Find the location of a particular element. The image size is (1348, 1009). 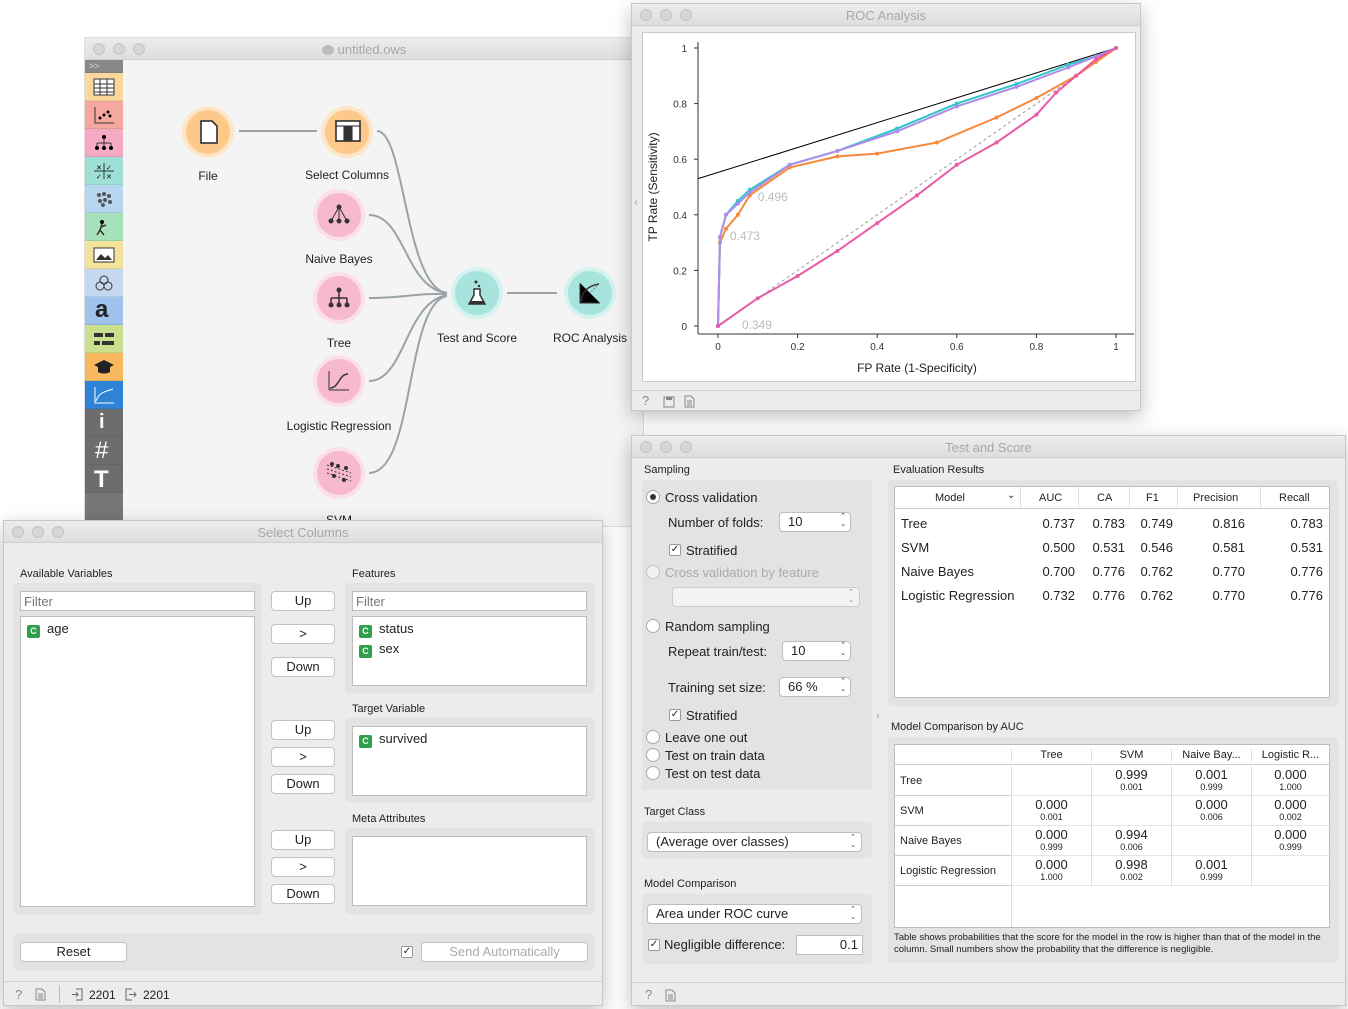

toolbox-expand: >> is located at coordinates (104, 66).